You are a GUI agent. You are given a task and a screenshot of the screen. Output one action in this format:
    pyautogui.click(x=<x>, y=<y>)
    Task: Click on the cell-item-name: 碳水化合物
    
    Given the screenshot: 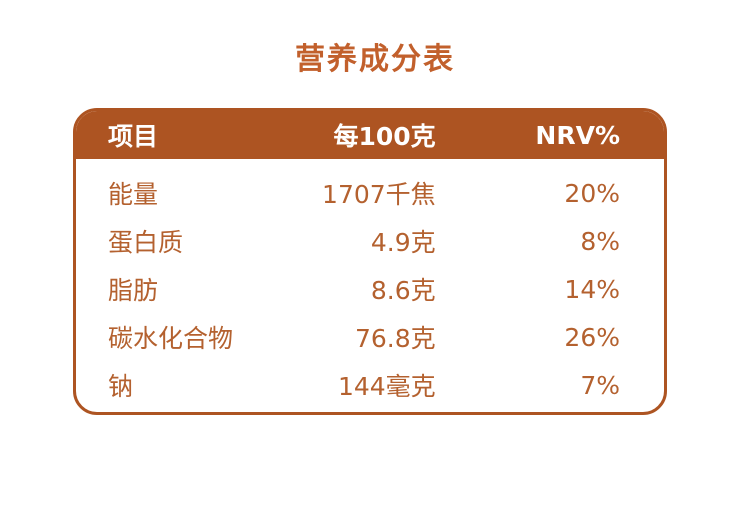 What is the action you would take?
    pyautogui.click(x=171, y=338)
    